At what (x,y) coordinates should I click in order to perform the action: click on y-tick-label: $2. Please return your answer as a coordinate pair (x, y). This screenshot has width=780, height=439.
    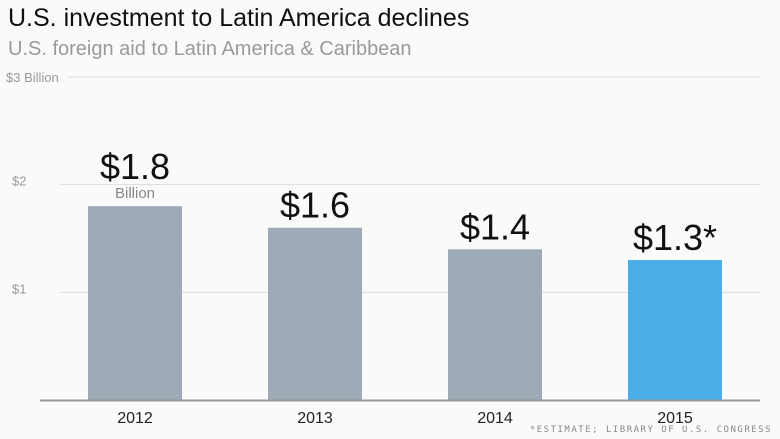
    Looking at the image, I should click on (19, 181).